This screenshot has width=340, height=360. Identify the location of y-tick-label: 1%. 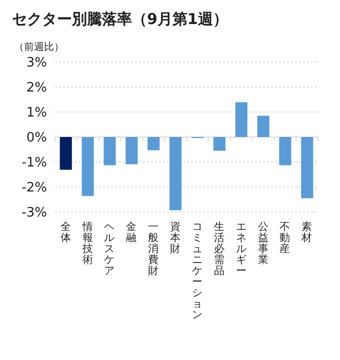
(36, 113).